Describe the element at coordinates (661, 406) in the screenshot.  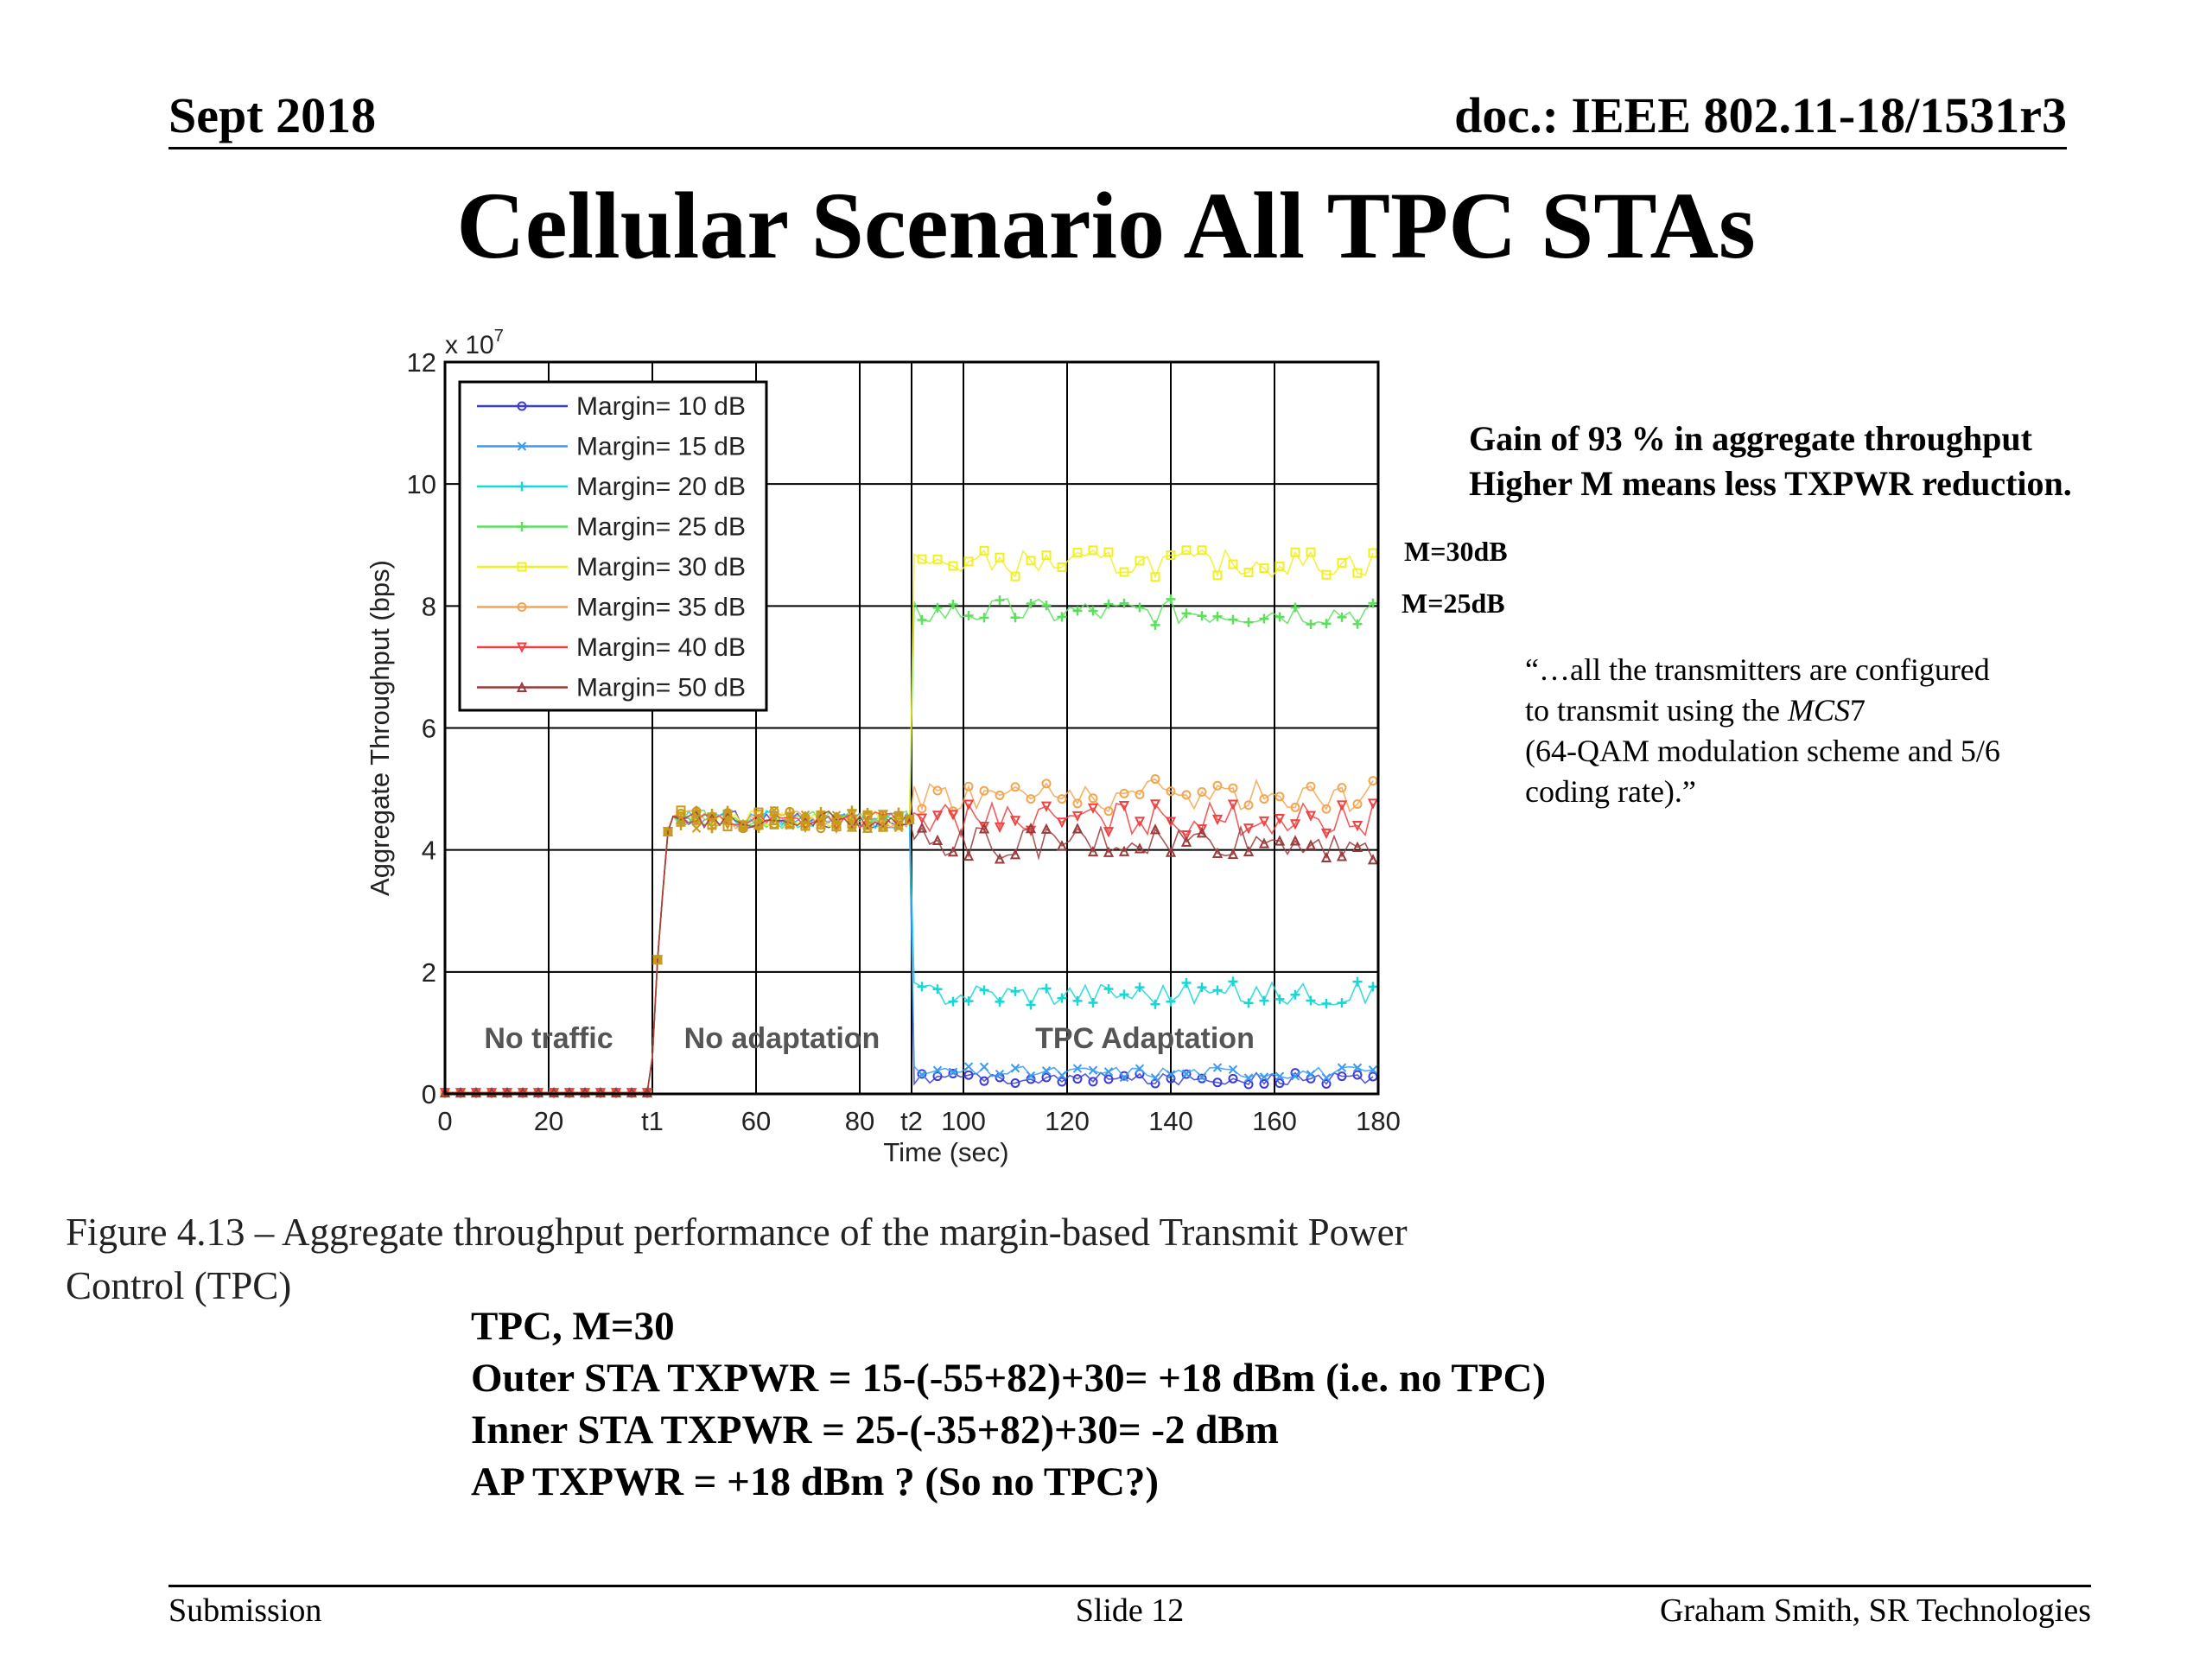
I see `legend-label: Margin= 10 dB` at that location.